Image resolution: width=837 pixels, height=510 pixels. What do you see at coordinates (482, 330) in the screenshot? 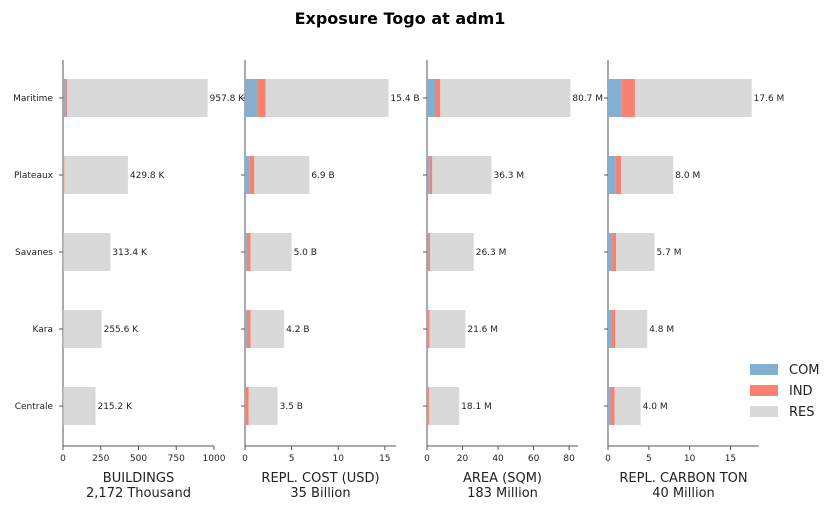
I see `total-value-label: 21.6 M` at bounding box center [482, 330].